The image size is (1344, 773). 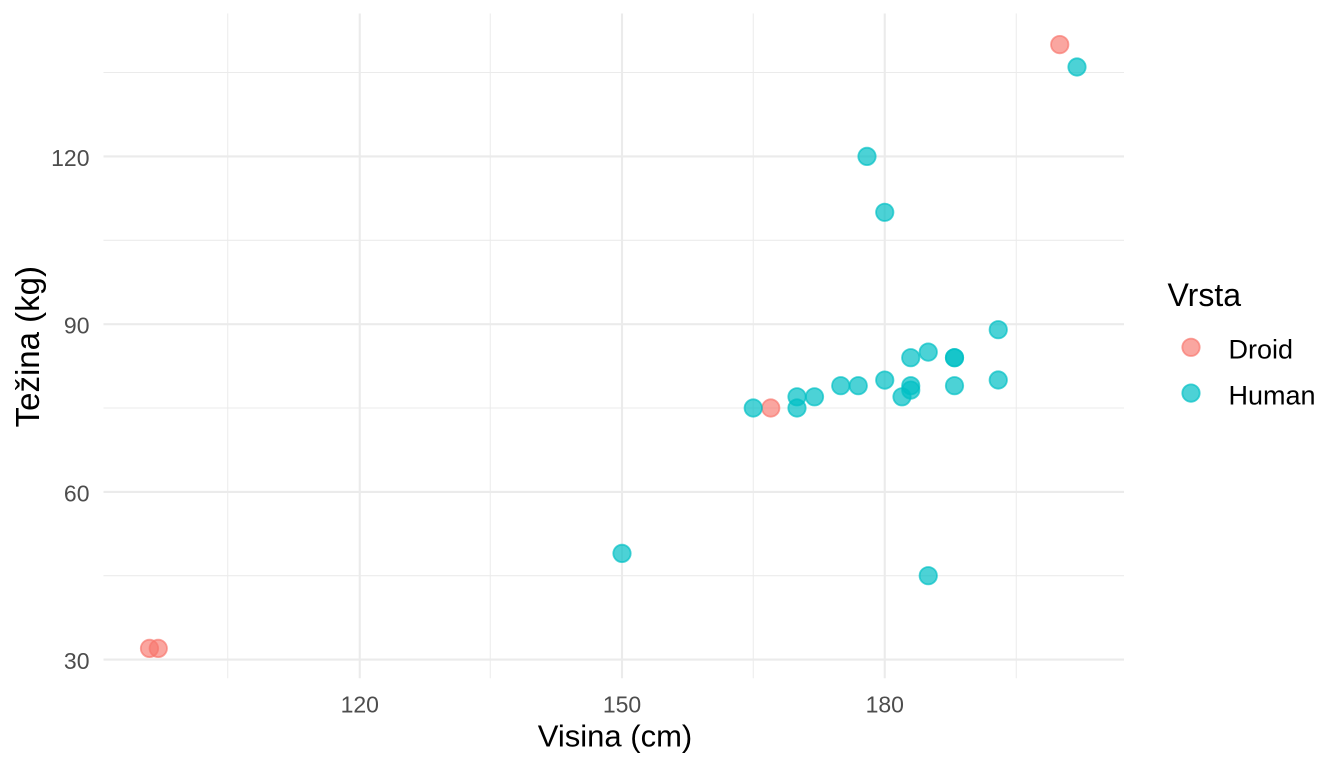 I want to click on svg-text: Droid, so click(x=1261, y=350).